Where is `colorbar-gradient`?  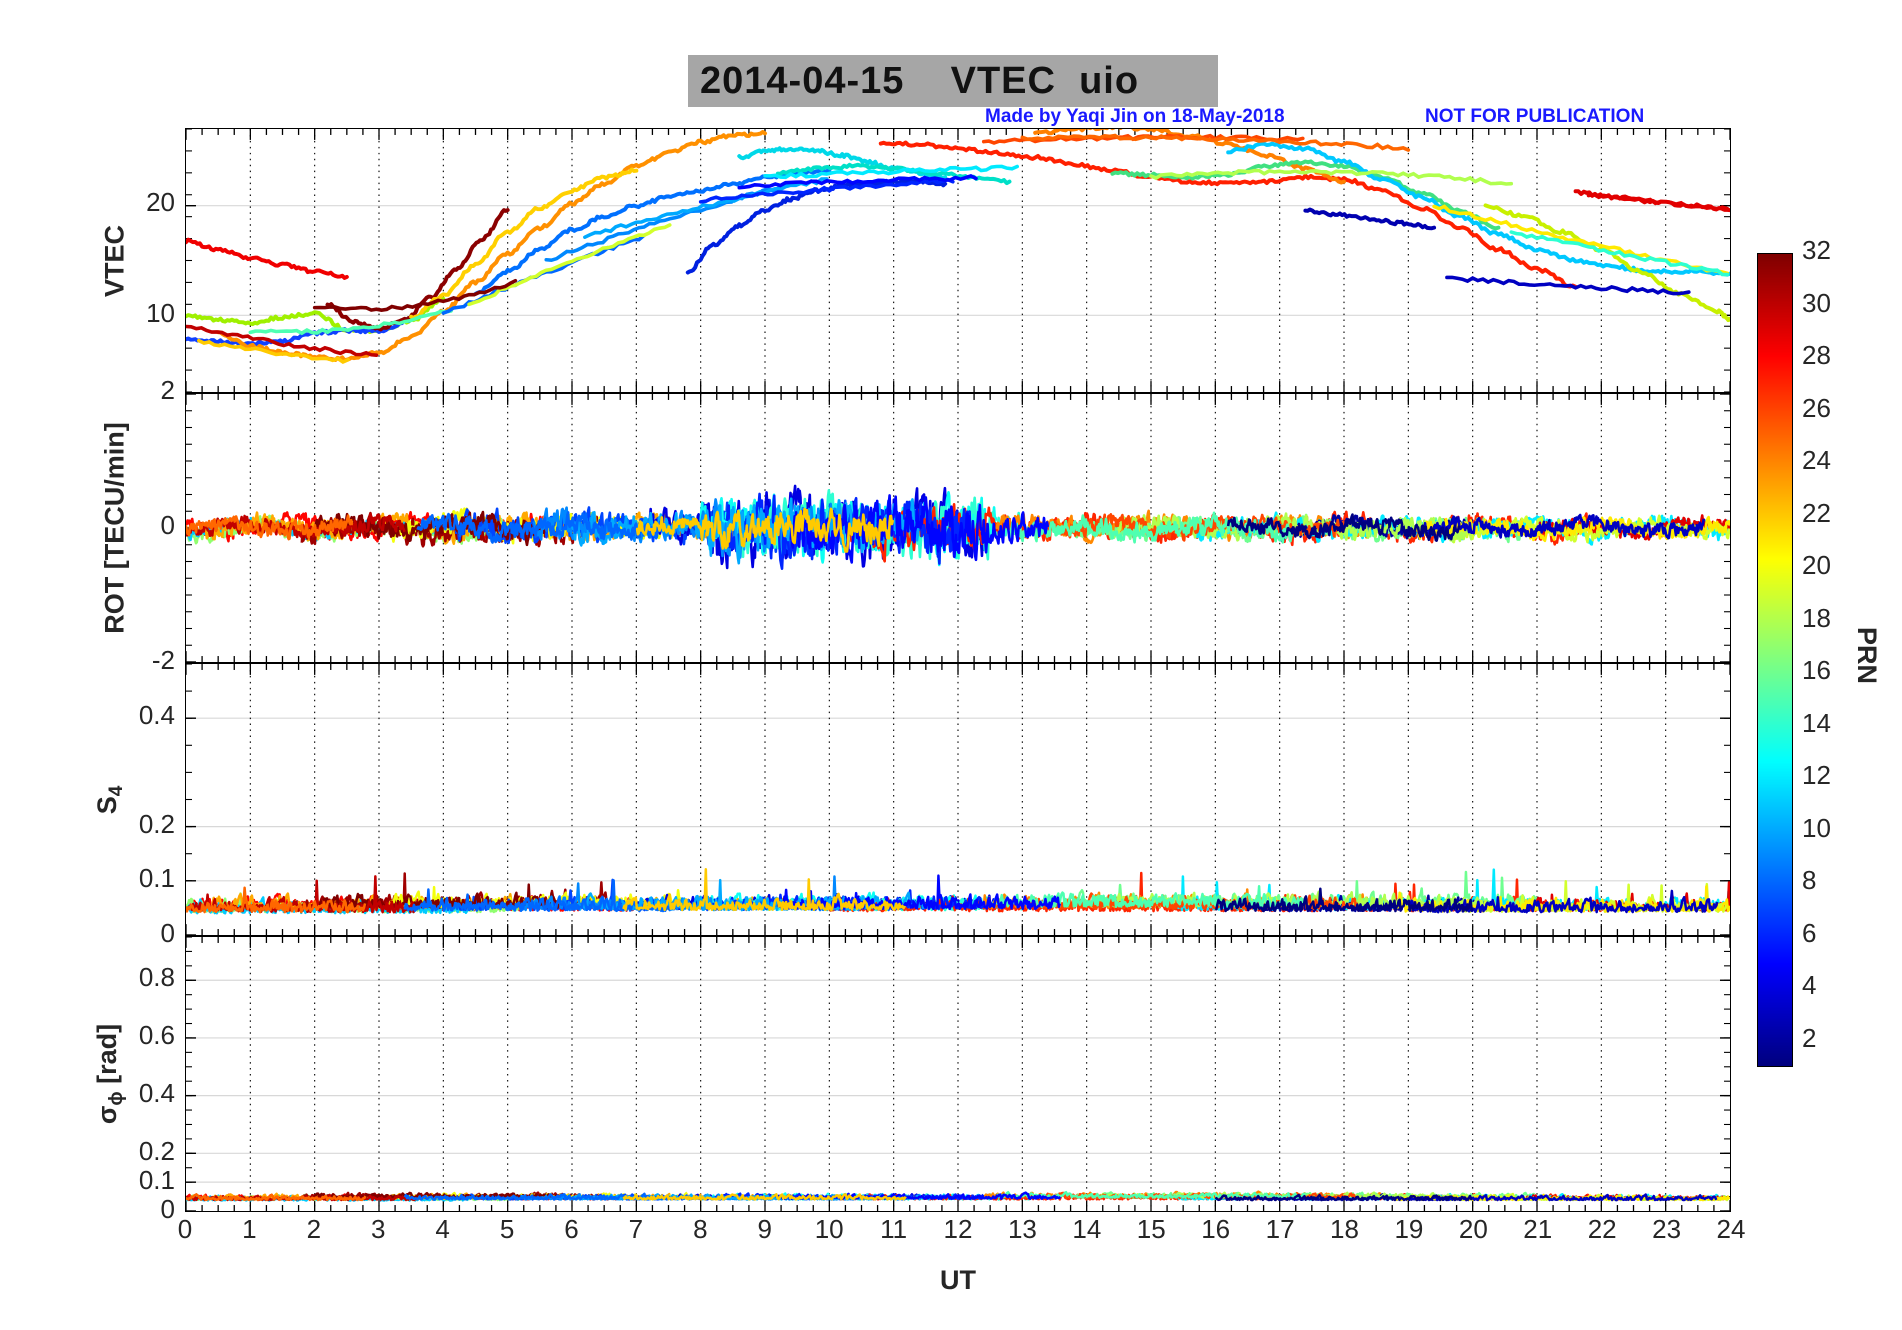 colorbar-gradient is located at coordinates (1775, 660).